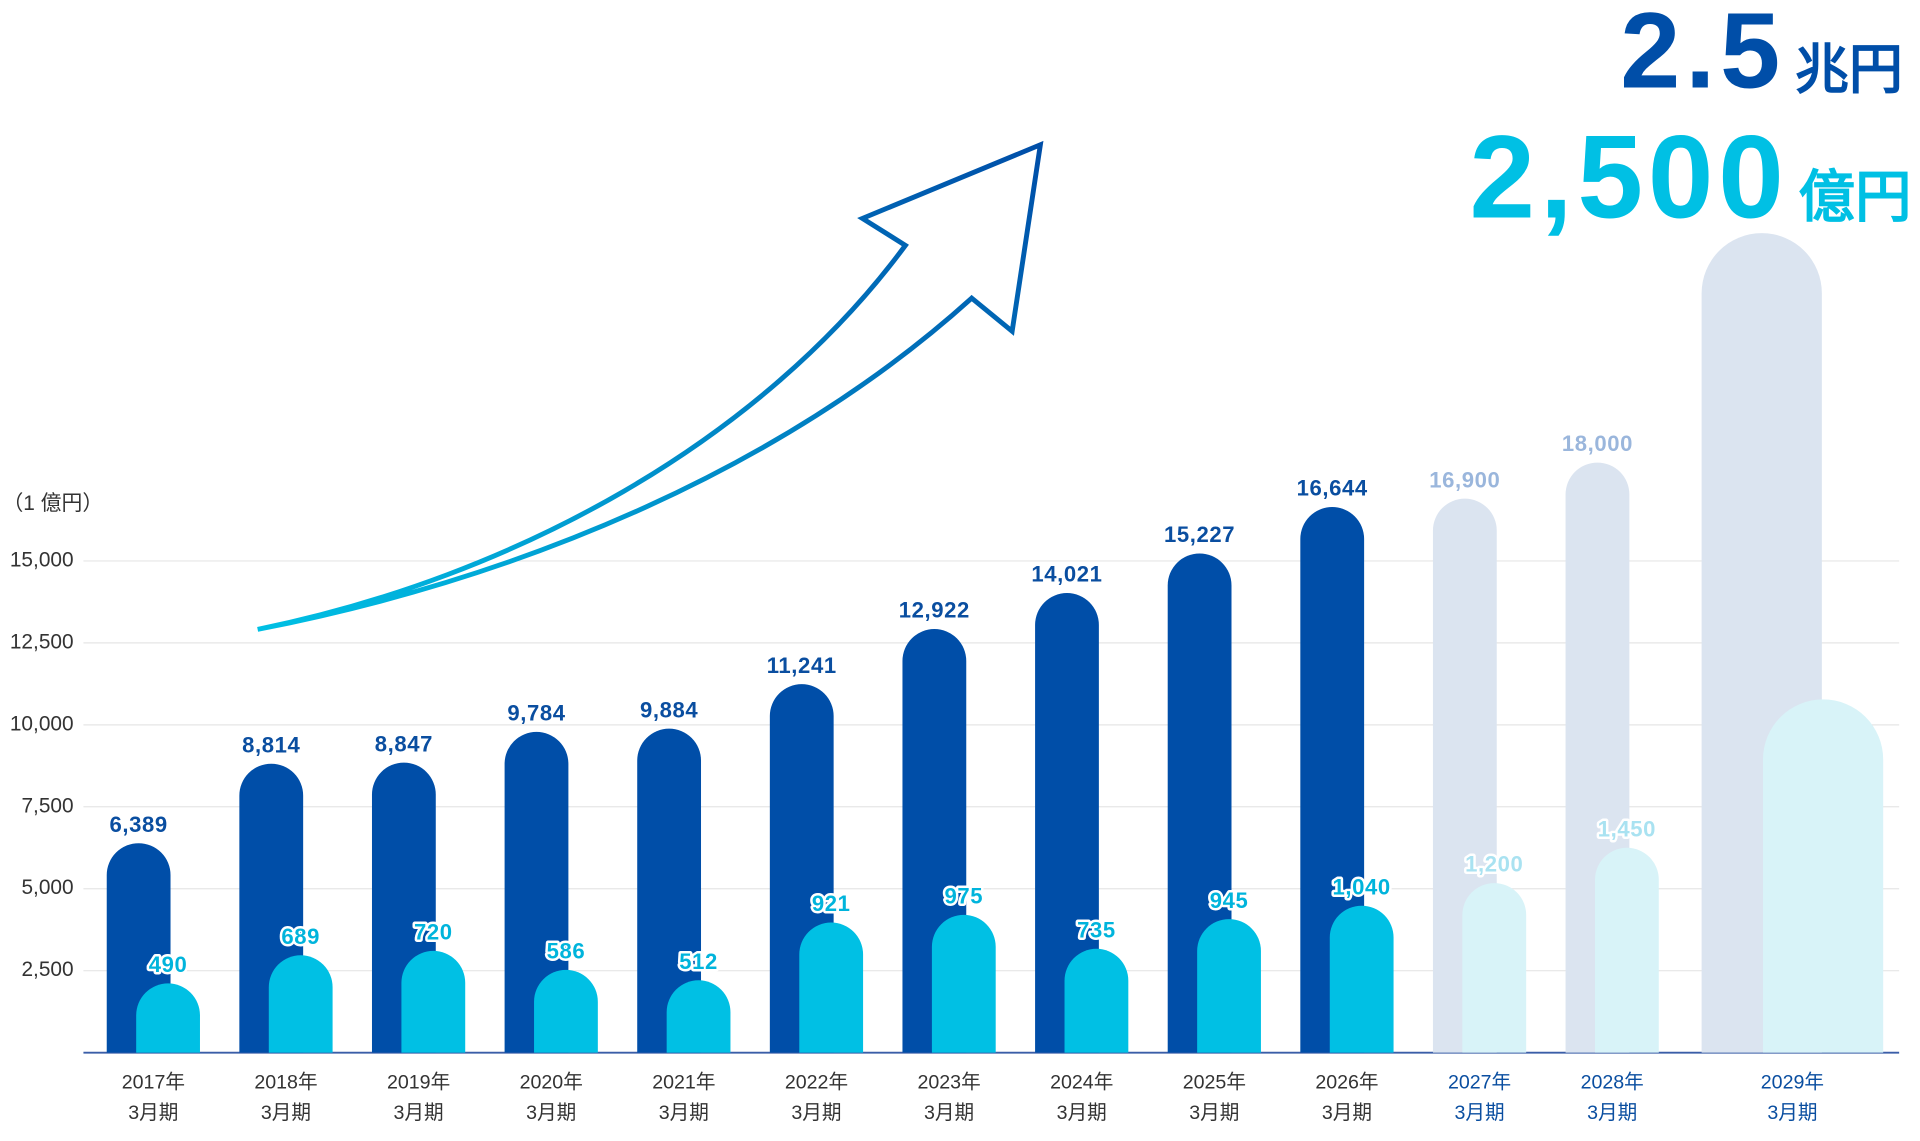 This screenshot has width=1920, height=1141. Describe the element at coordinates (1855, 196) in the screenshot. I see `annotation-unit: 億円` at that location.